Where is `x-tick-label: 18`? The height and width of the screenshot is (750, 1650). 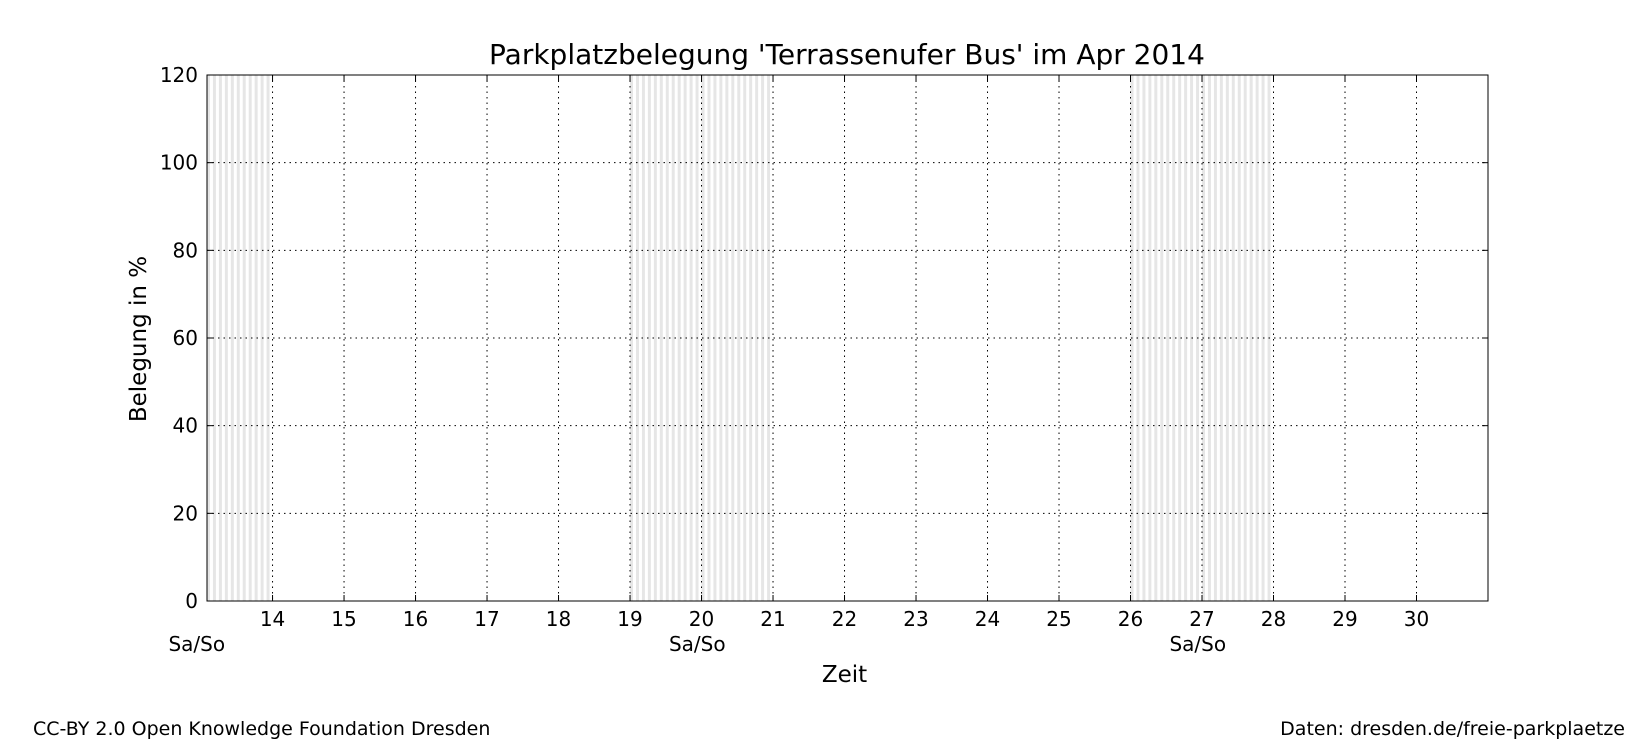
x-tick-label: 18 is located at coordinates (558, 619).